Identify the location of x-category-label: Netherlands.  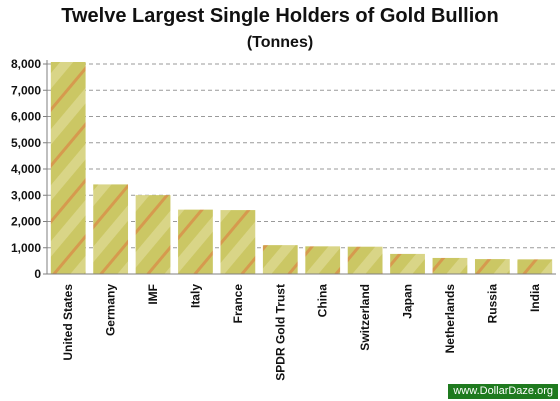
(450, 319).